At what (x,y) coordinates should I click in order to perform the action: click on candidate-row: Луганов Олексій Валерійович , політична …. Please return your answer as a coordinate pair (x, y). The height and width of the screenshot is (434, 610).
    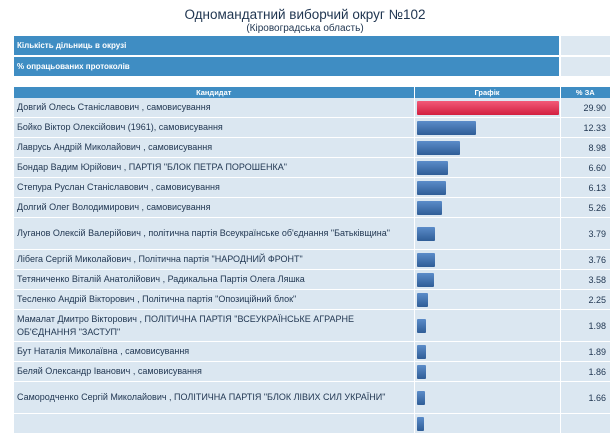
    Looking at the image, I should click on (312, 233).